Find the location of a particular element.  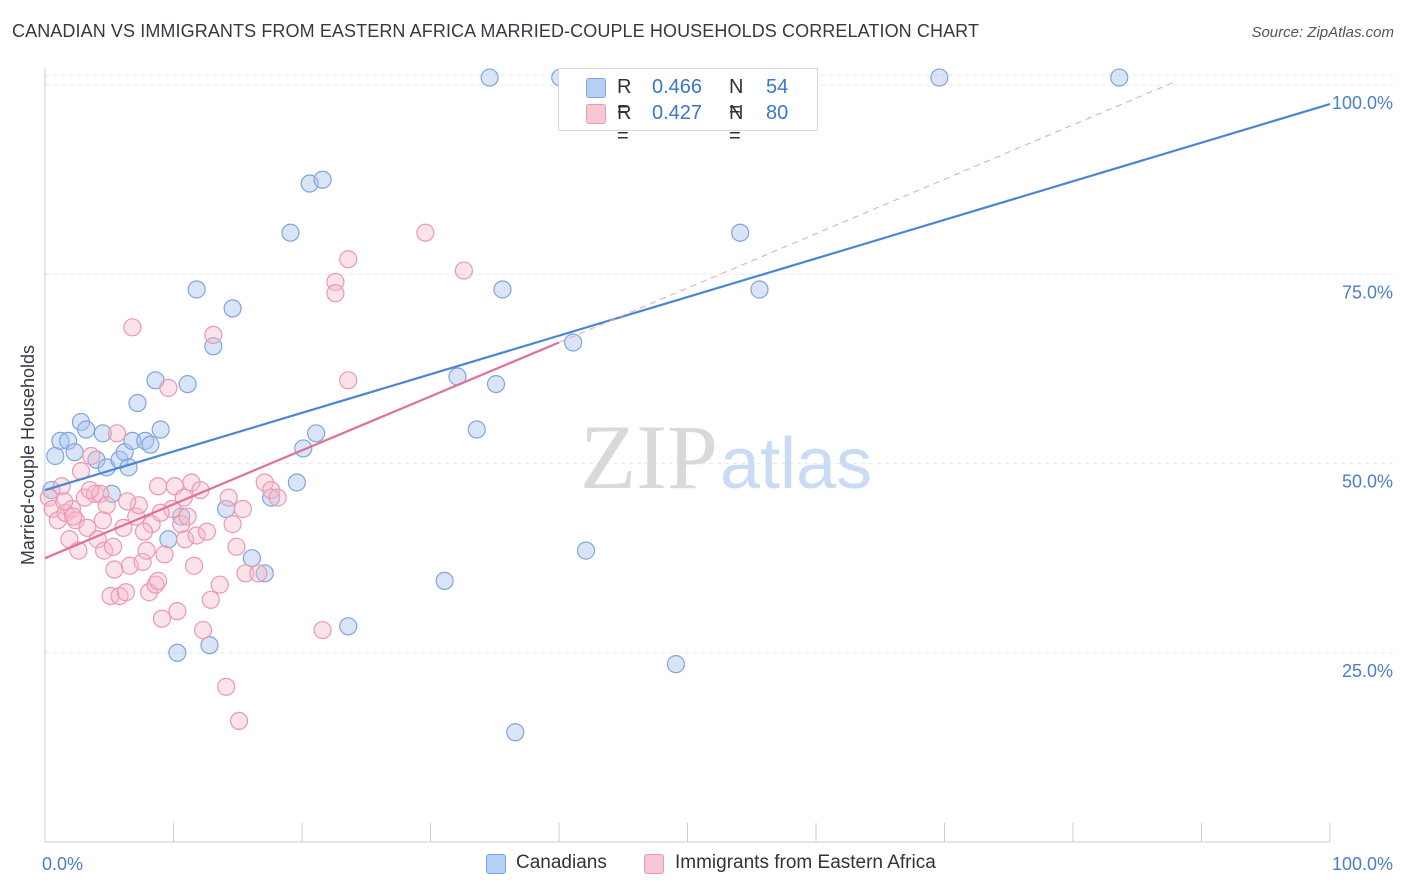

trend-line-immigrants is located at coordinates (302, 450).